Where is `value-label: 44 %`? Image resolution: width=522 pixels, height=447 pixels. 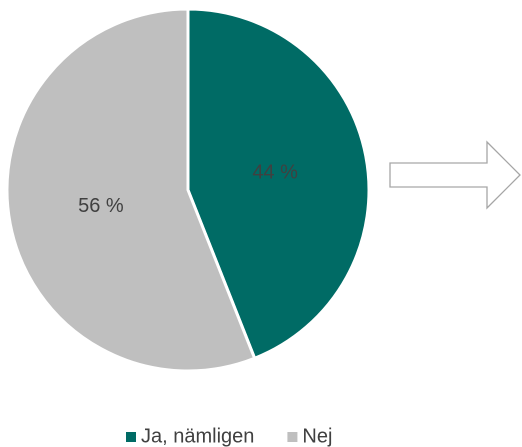
value-label: 44 % is located at coordinates (275, 173).